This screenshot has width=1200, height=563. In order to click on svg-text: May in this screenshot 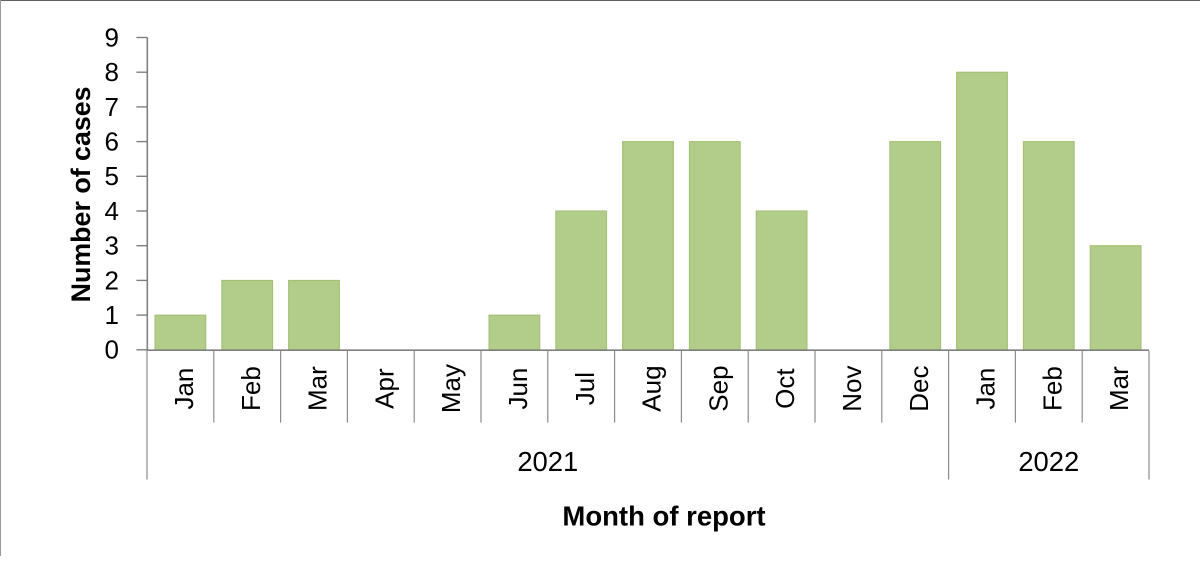, I will do `click(451, 388)`.